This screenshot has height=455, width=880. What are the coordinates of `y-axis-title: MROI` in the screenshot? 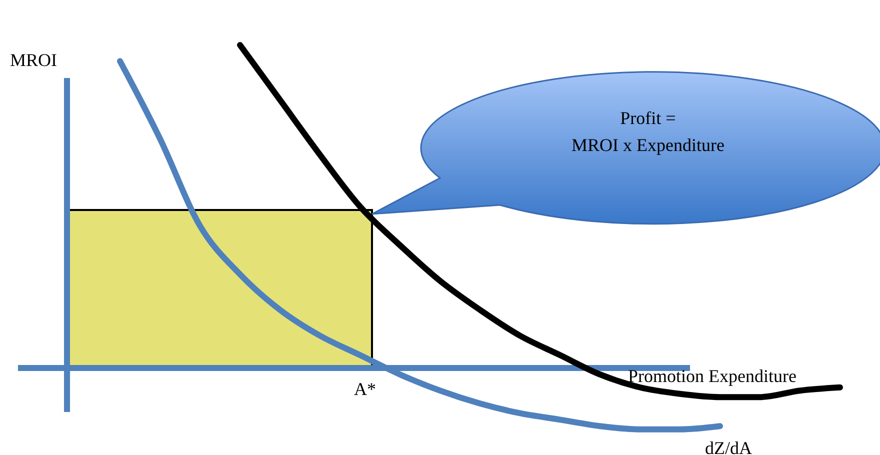 It's located at (34, 60).